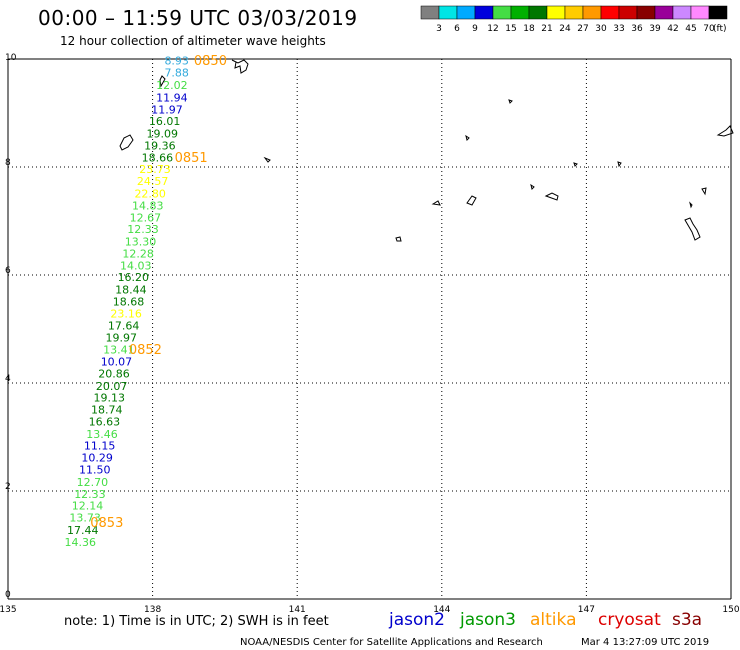  What do you see at coordinates (586, 610) in the screenshot?
I see `x-tick-label: 147` at bounding box center [586, 610].